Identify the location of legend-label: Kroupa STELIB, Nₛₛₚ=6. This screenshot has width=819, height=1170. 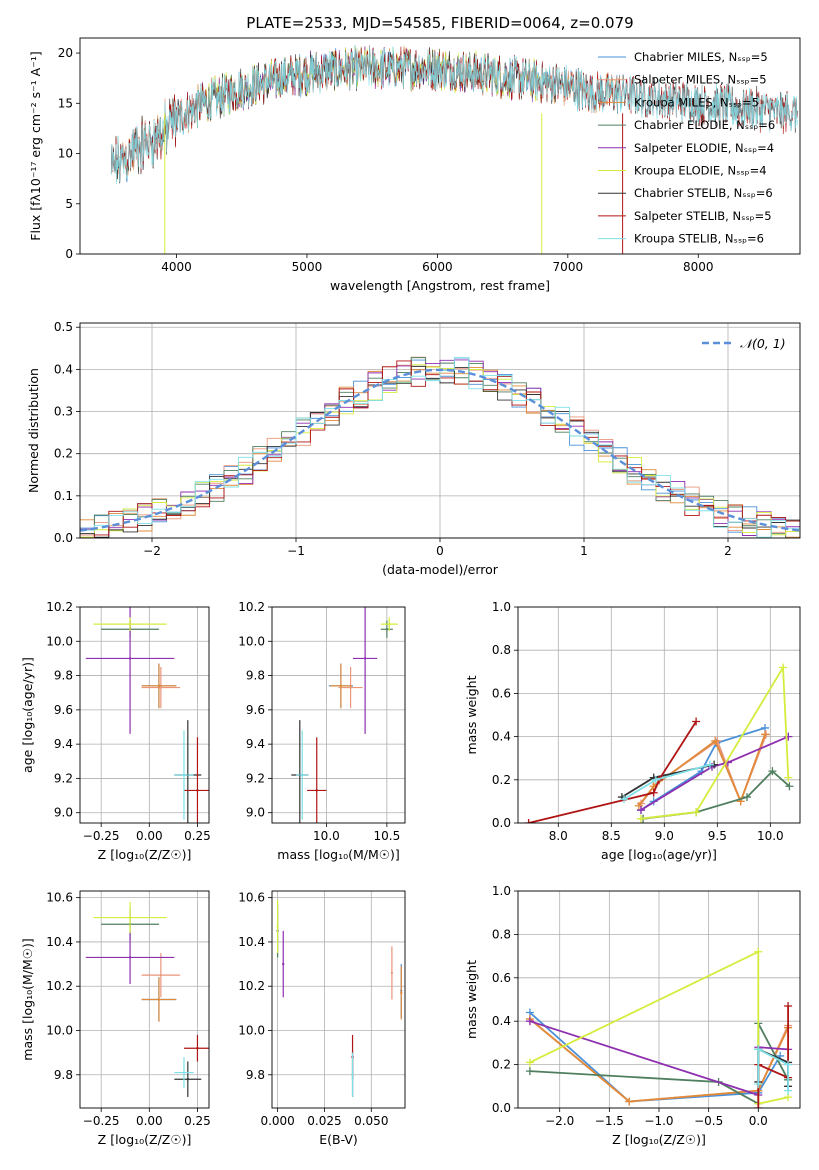
(699, 239).